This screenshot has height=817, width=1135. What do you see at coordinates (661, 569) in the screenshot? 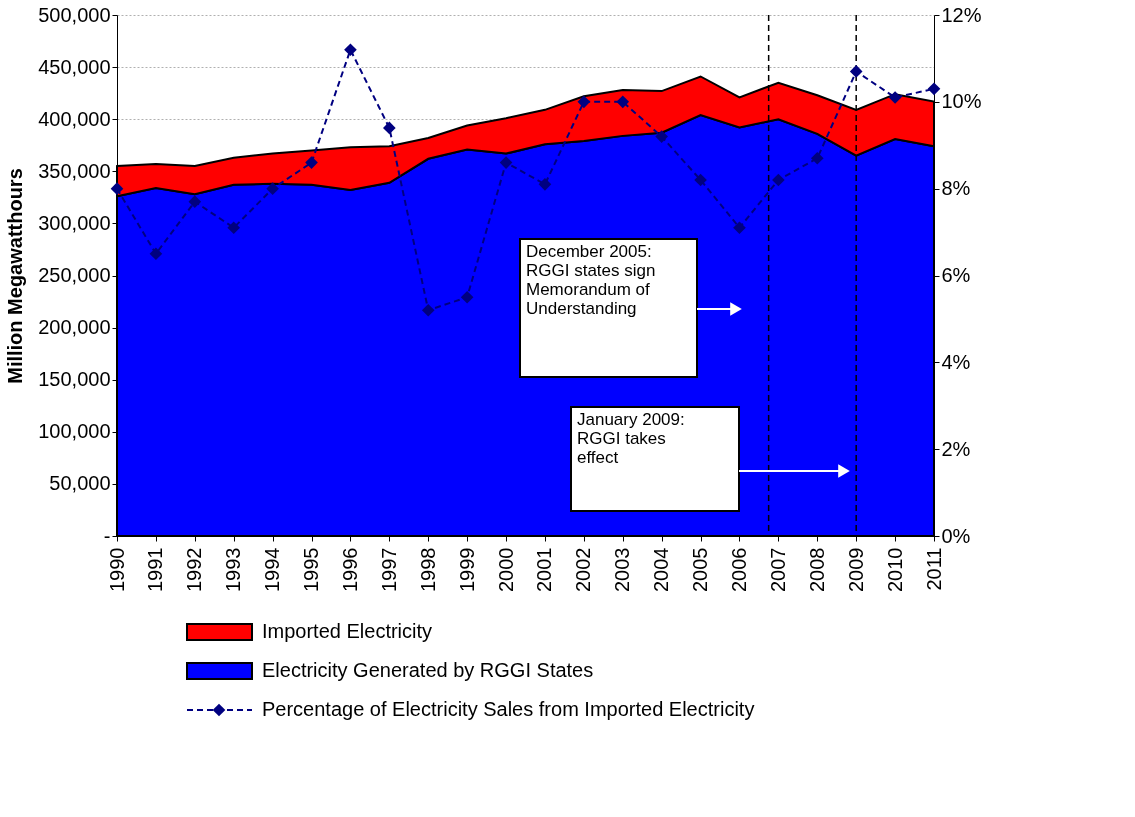
I see `x-tick-label: 2004` at bounding box center [661, 569].